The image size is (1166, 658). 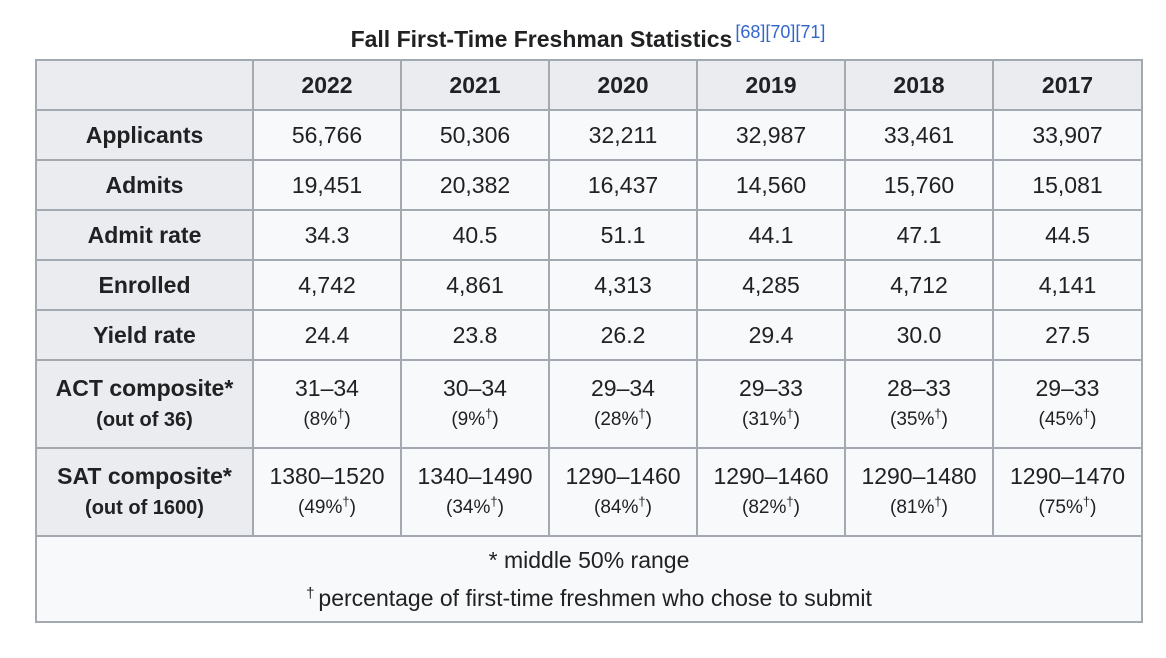 What do you see at coordinates (623, 285) in the screenshot?
I see `table-cell: 4,313` at bounding box center [623, 285].